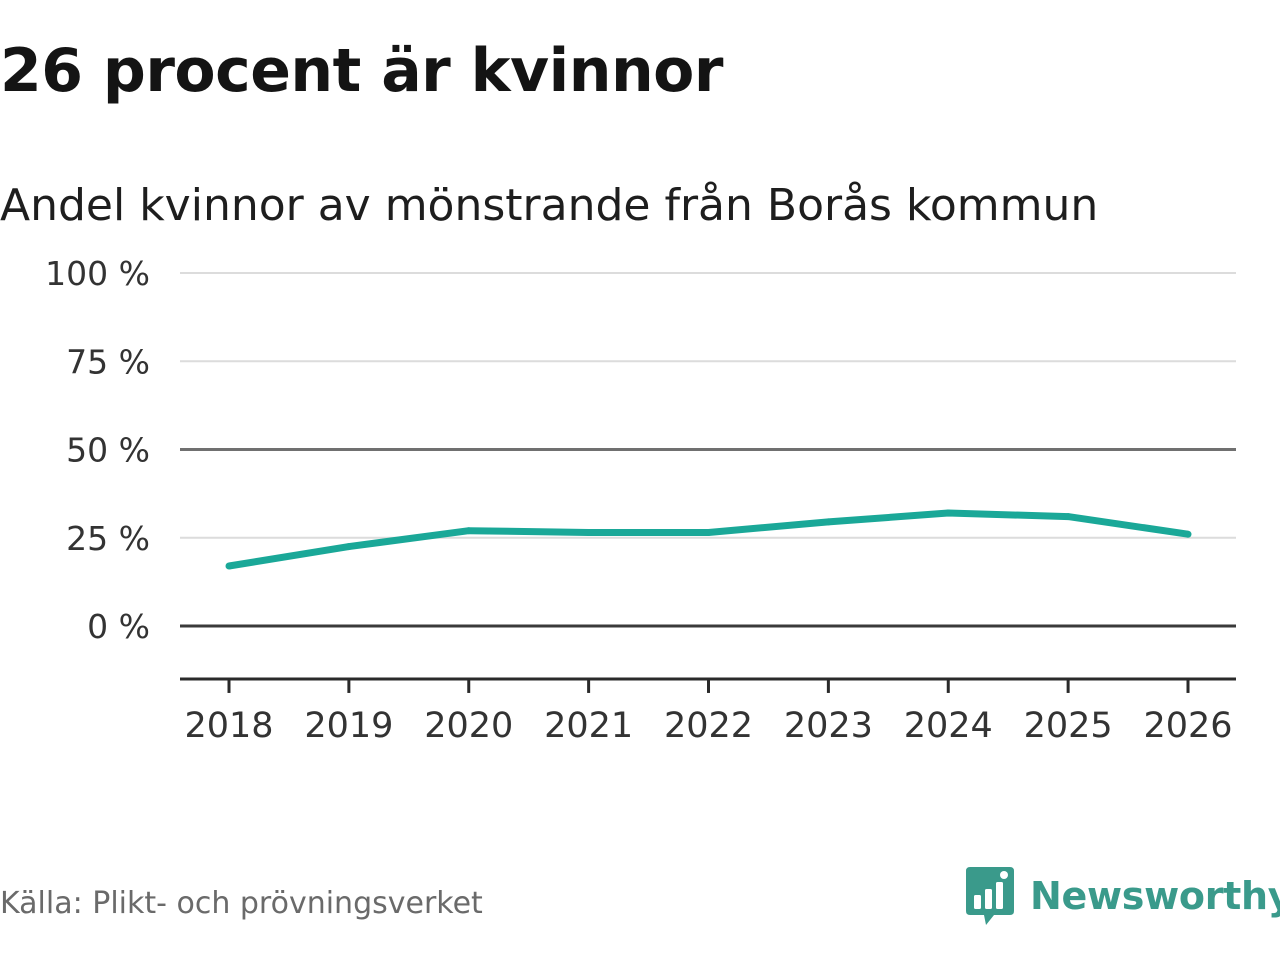  Describe the element at coordinates (1068, 726) in the screenshot. I see `x-tick-label: 2025` at that location.